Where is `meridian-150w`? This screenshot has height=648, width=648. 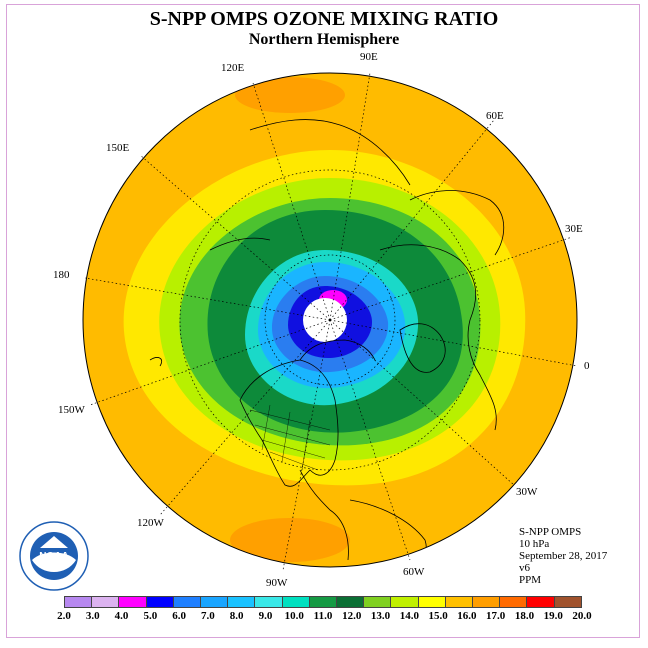 meridian-150w is located at coordinates (210, 362).